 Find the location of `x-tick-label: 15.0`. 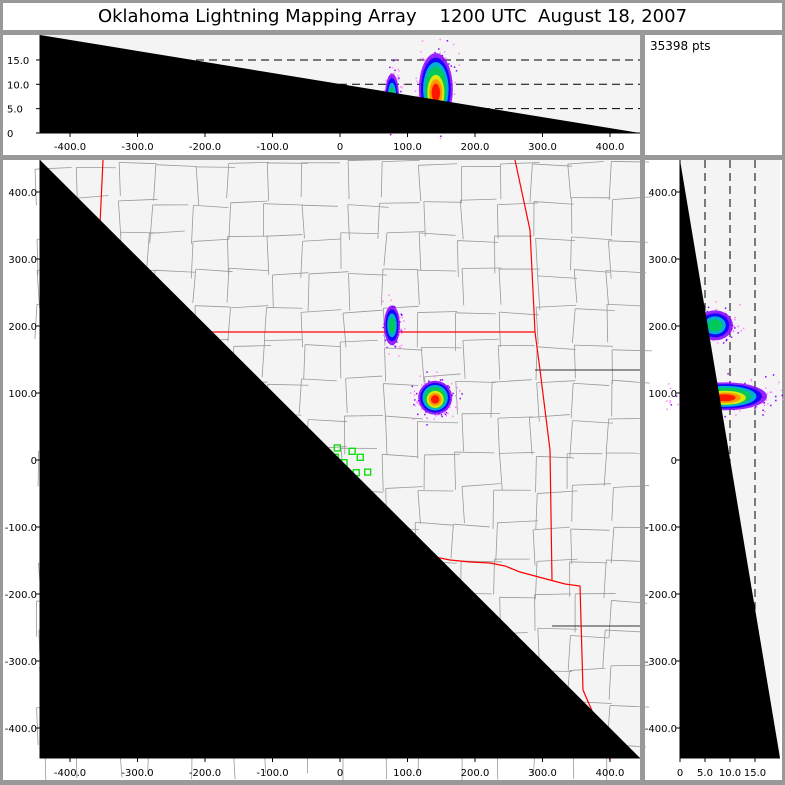

x-tick-label: 15.0 is located at coordinates (755, 773).